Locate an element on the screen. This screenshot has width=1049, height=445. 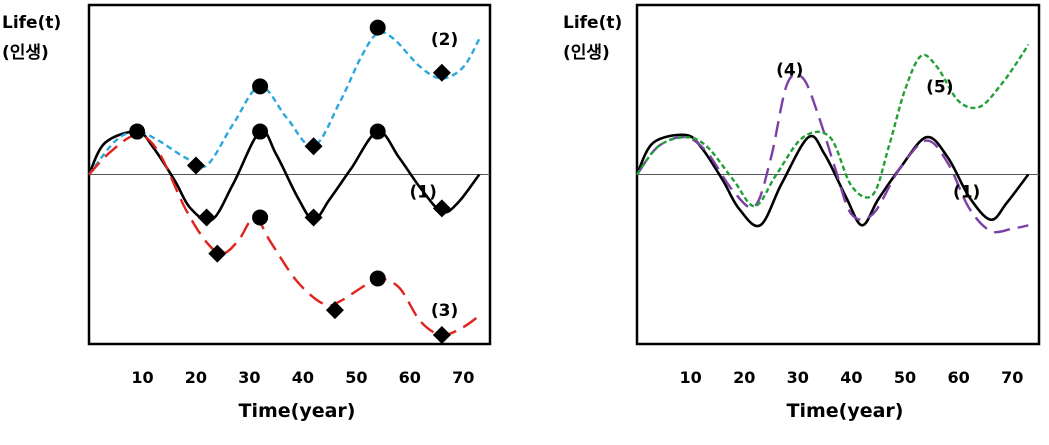
left-series-annotation: (2) is located at coordinates (444, 40).